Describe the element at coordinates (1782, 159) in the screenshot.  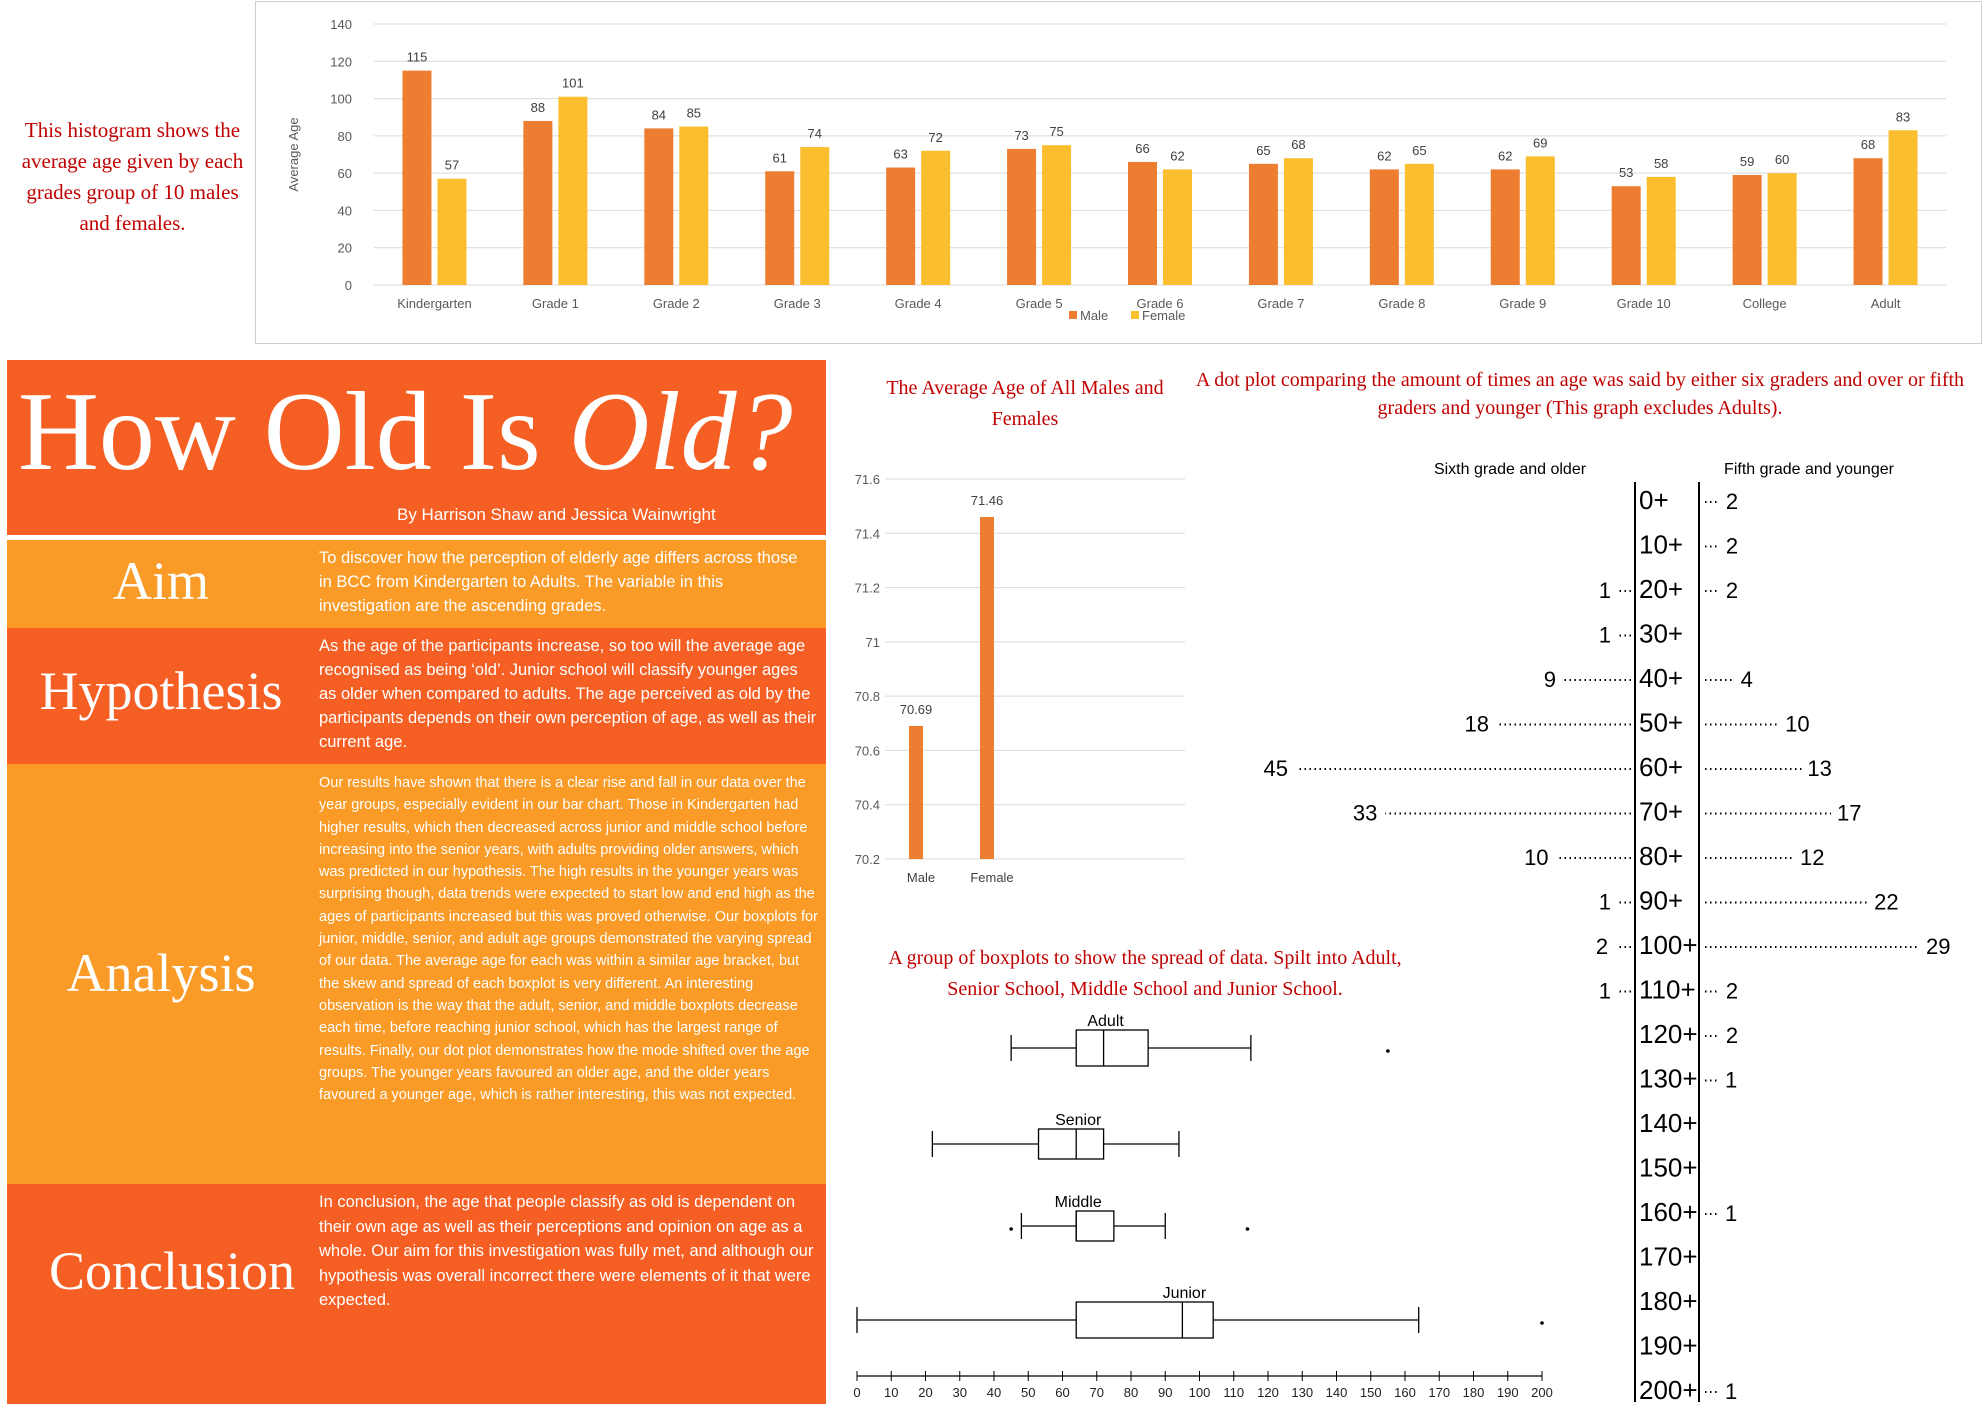
I see `bar-data-label: 60` at that location.